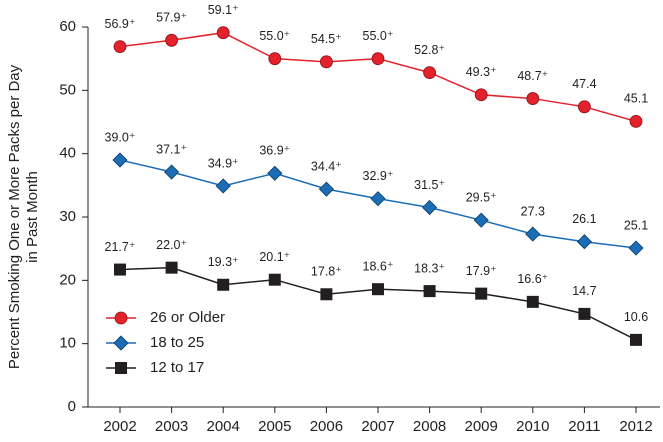 This screenshot has height=442, width=663. I want to click on value-label: 49.3⁺, so click(481, 72).